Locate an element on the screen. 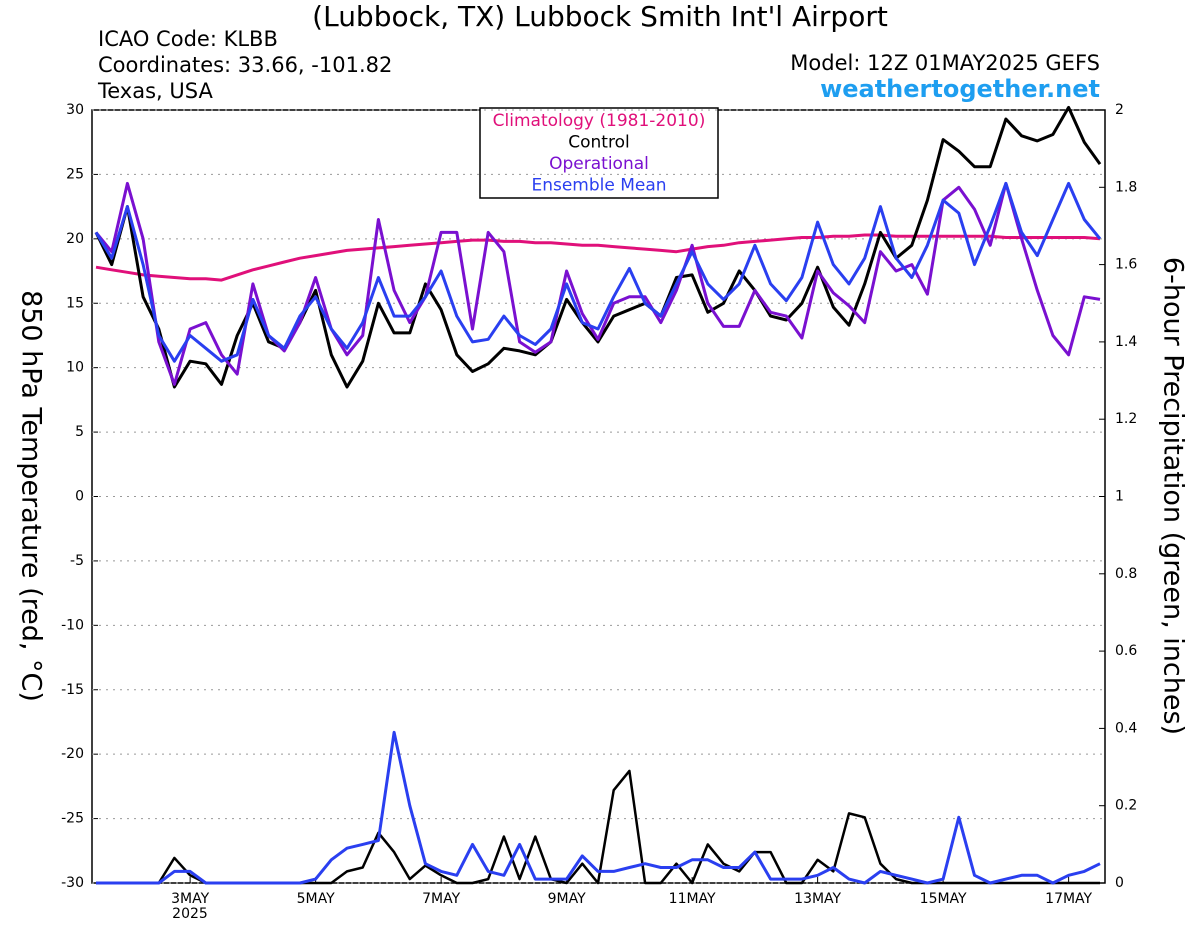  website: weathertogether.net is located at coordinates (960, 89).